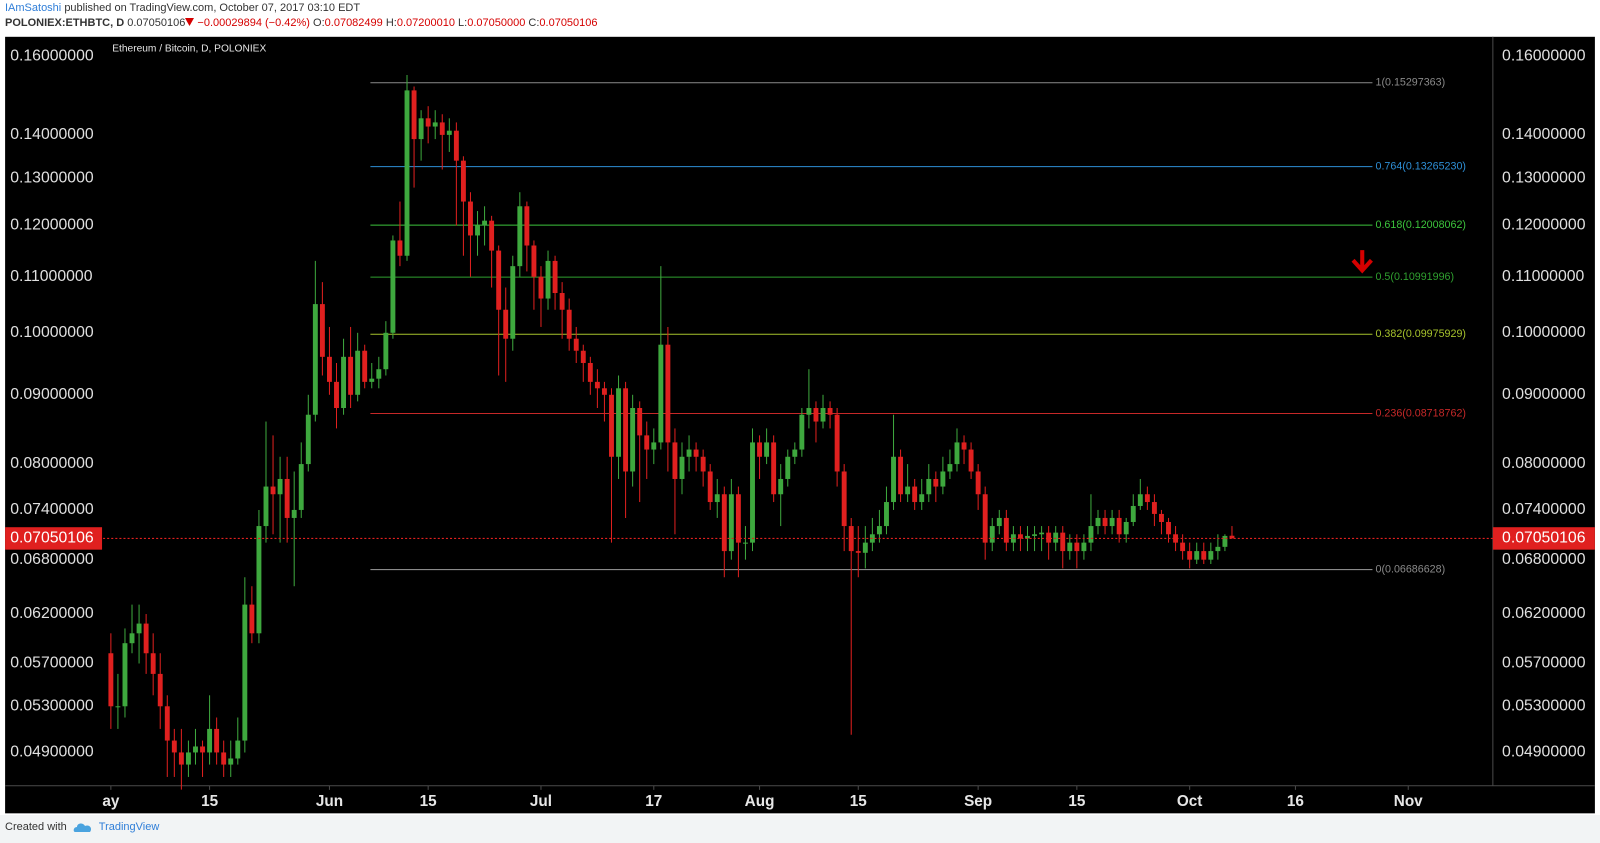 This screenshot has height=843, width=1600. What do you see at coordinates (1544, 332) in the screenshot?
I see `y-tick-label-right: 0.10000000` at bounding box center [1544, 332].